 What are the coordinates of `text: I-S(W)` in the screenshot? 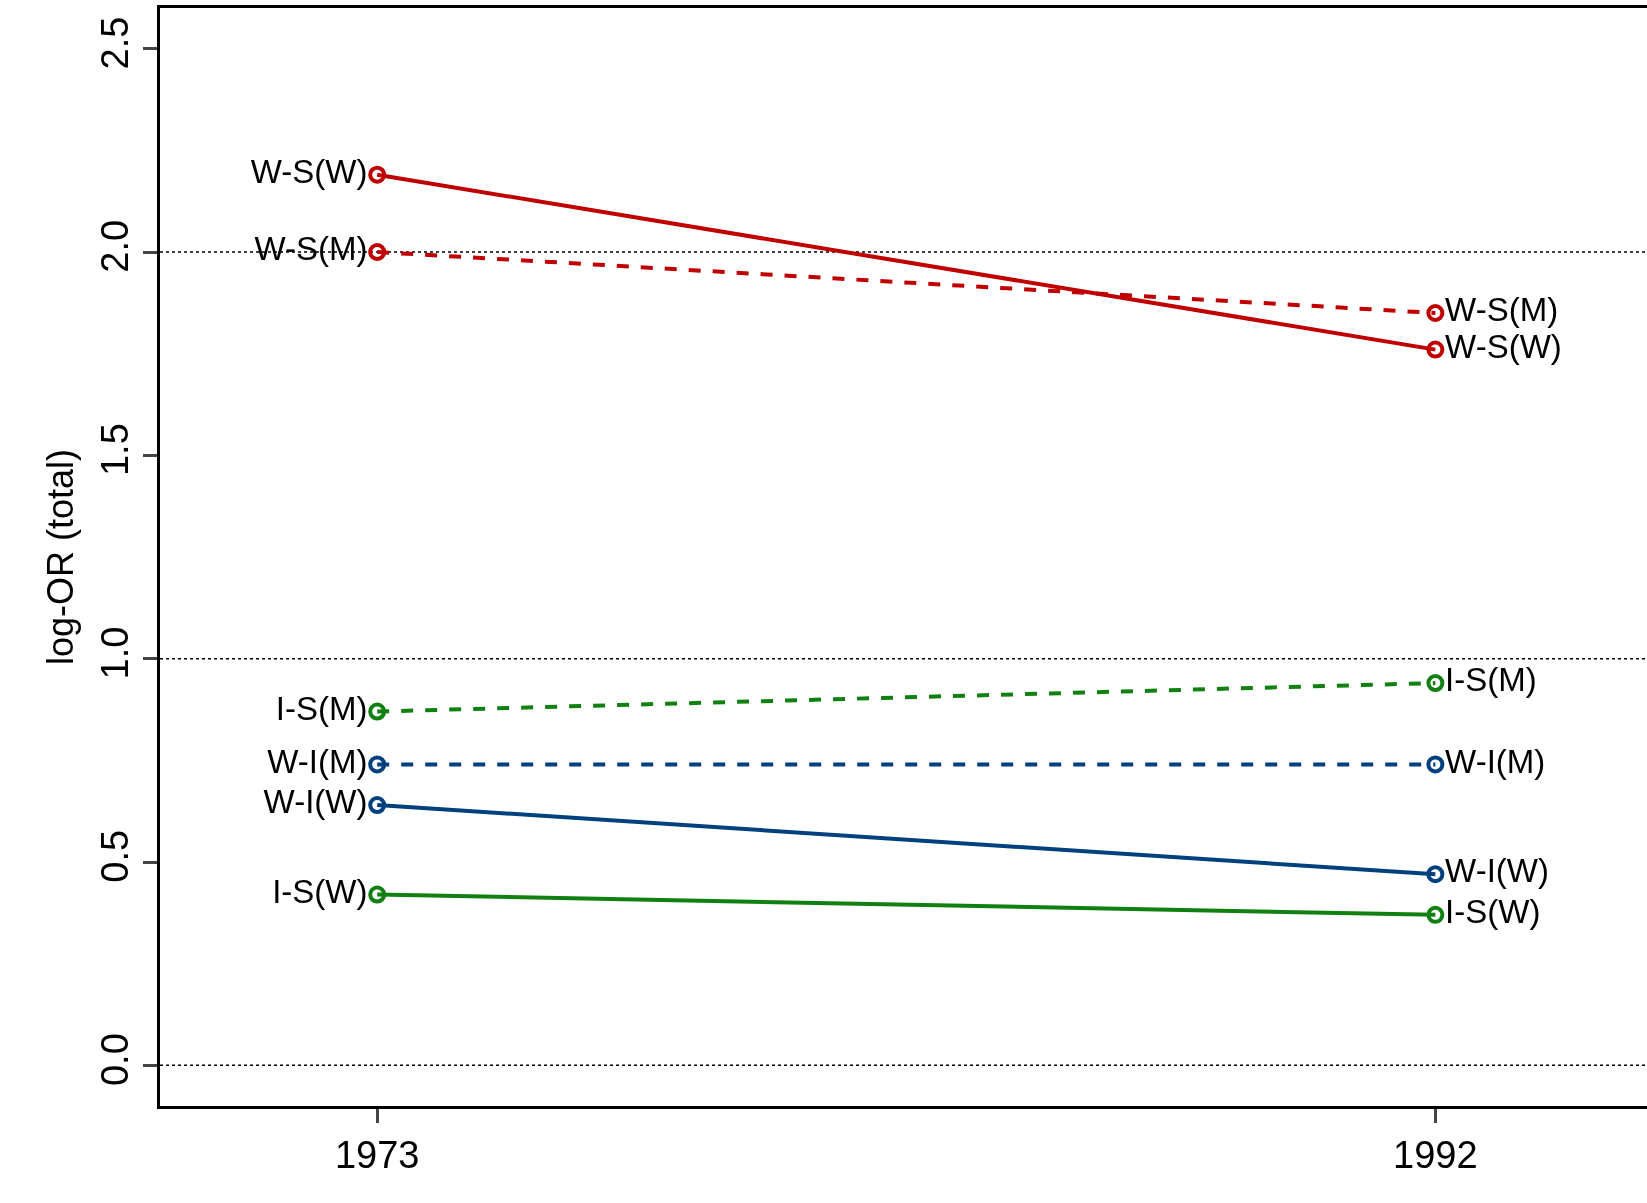 It's located at (320, 891).